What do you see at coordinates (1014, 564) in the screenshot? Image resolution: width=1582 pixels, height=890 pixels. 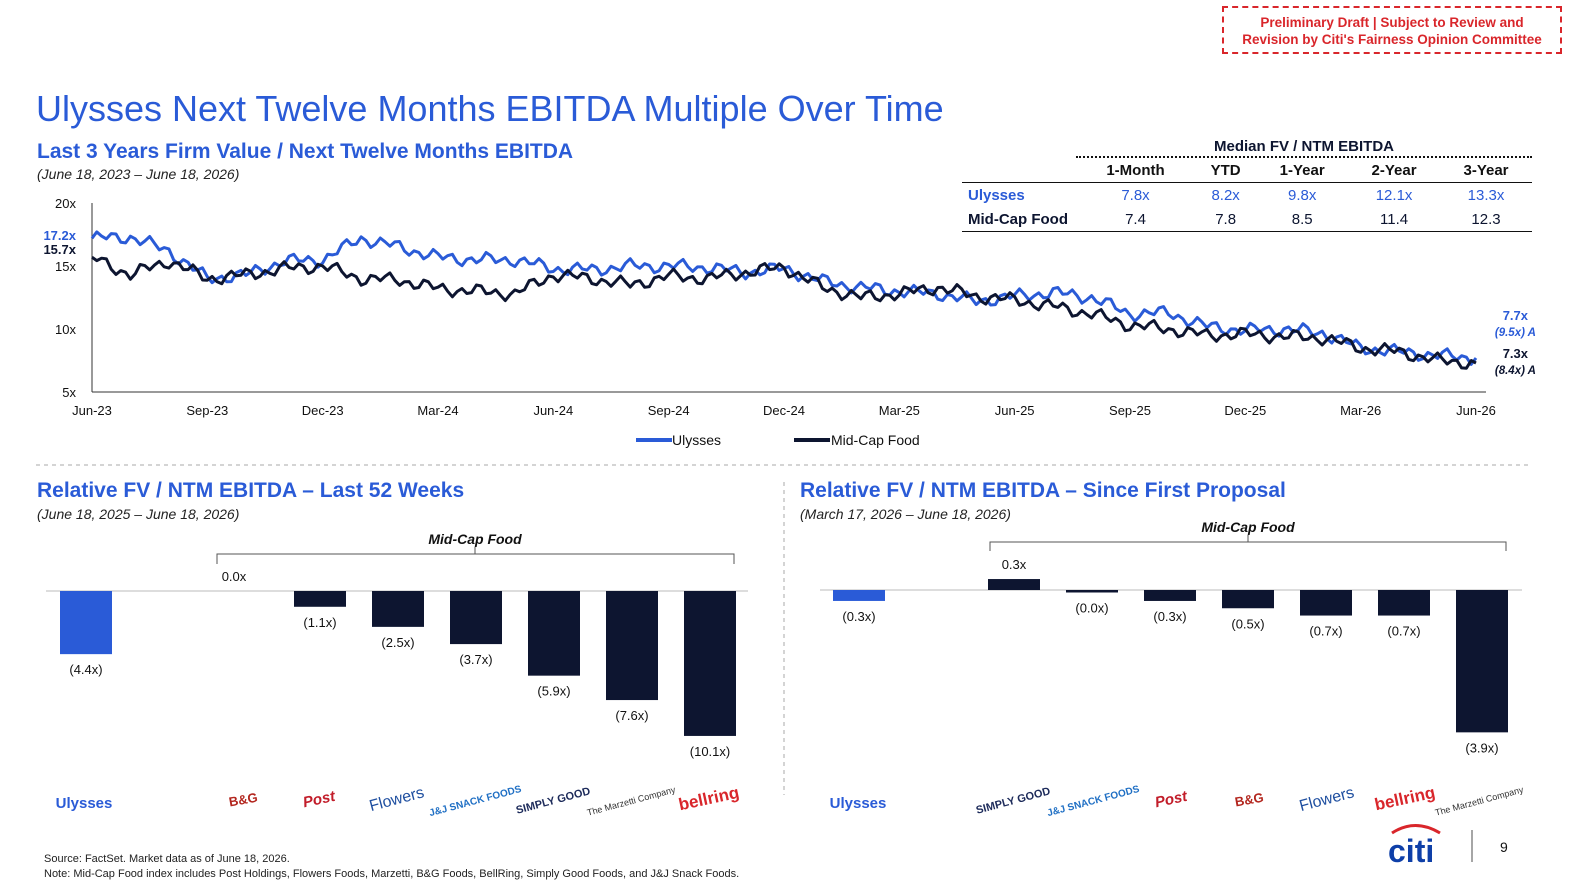 I see `bar-value-label: 0.3x` at bounding box center [1014, 564].